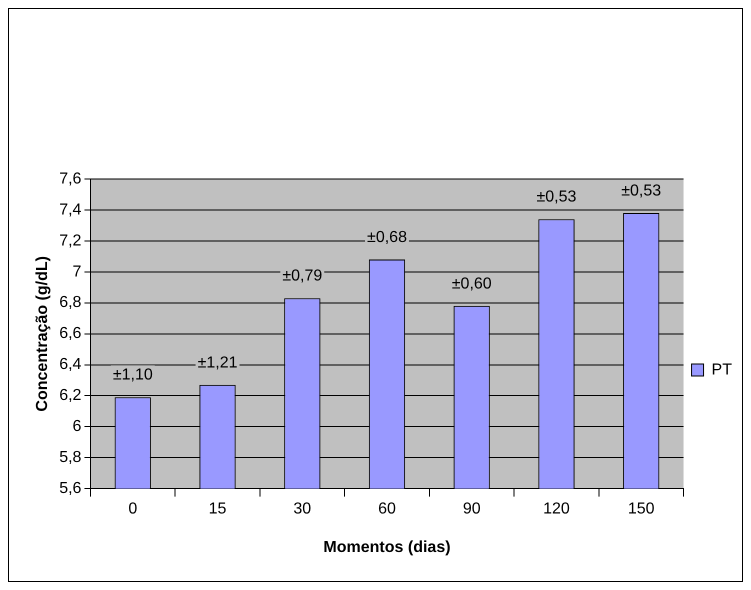  Describe the element at coordinates (556, 509) in the screenshot. I see `x-tick-label: 120` at that location.